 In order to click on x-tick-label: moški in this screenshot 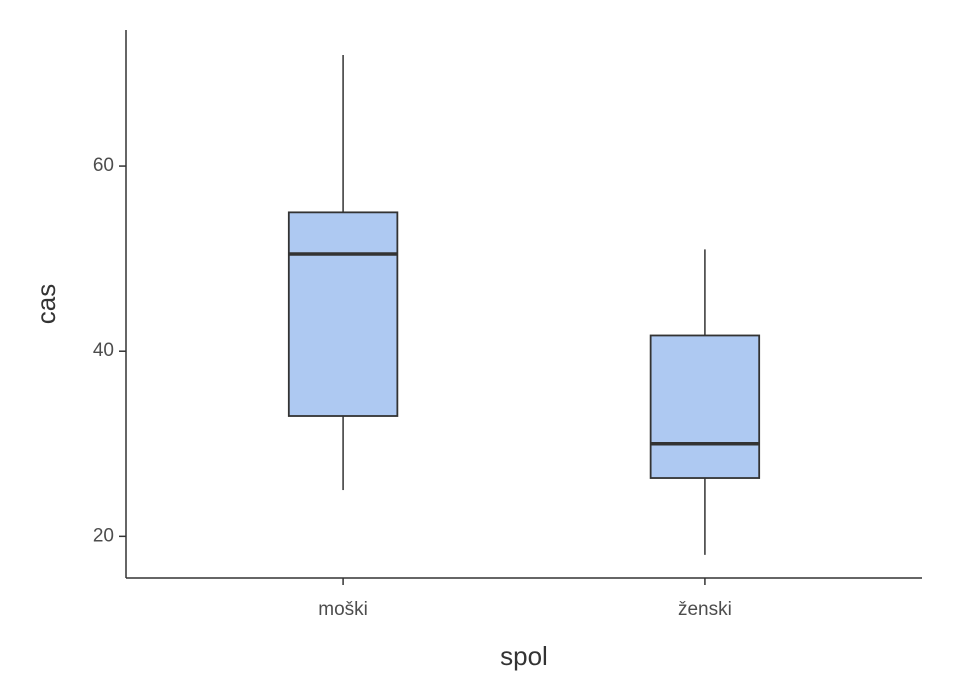, I will do `click(343, 609)`.